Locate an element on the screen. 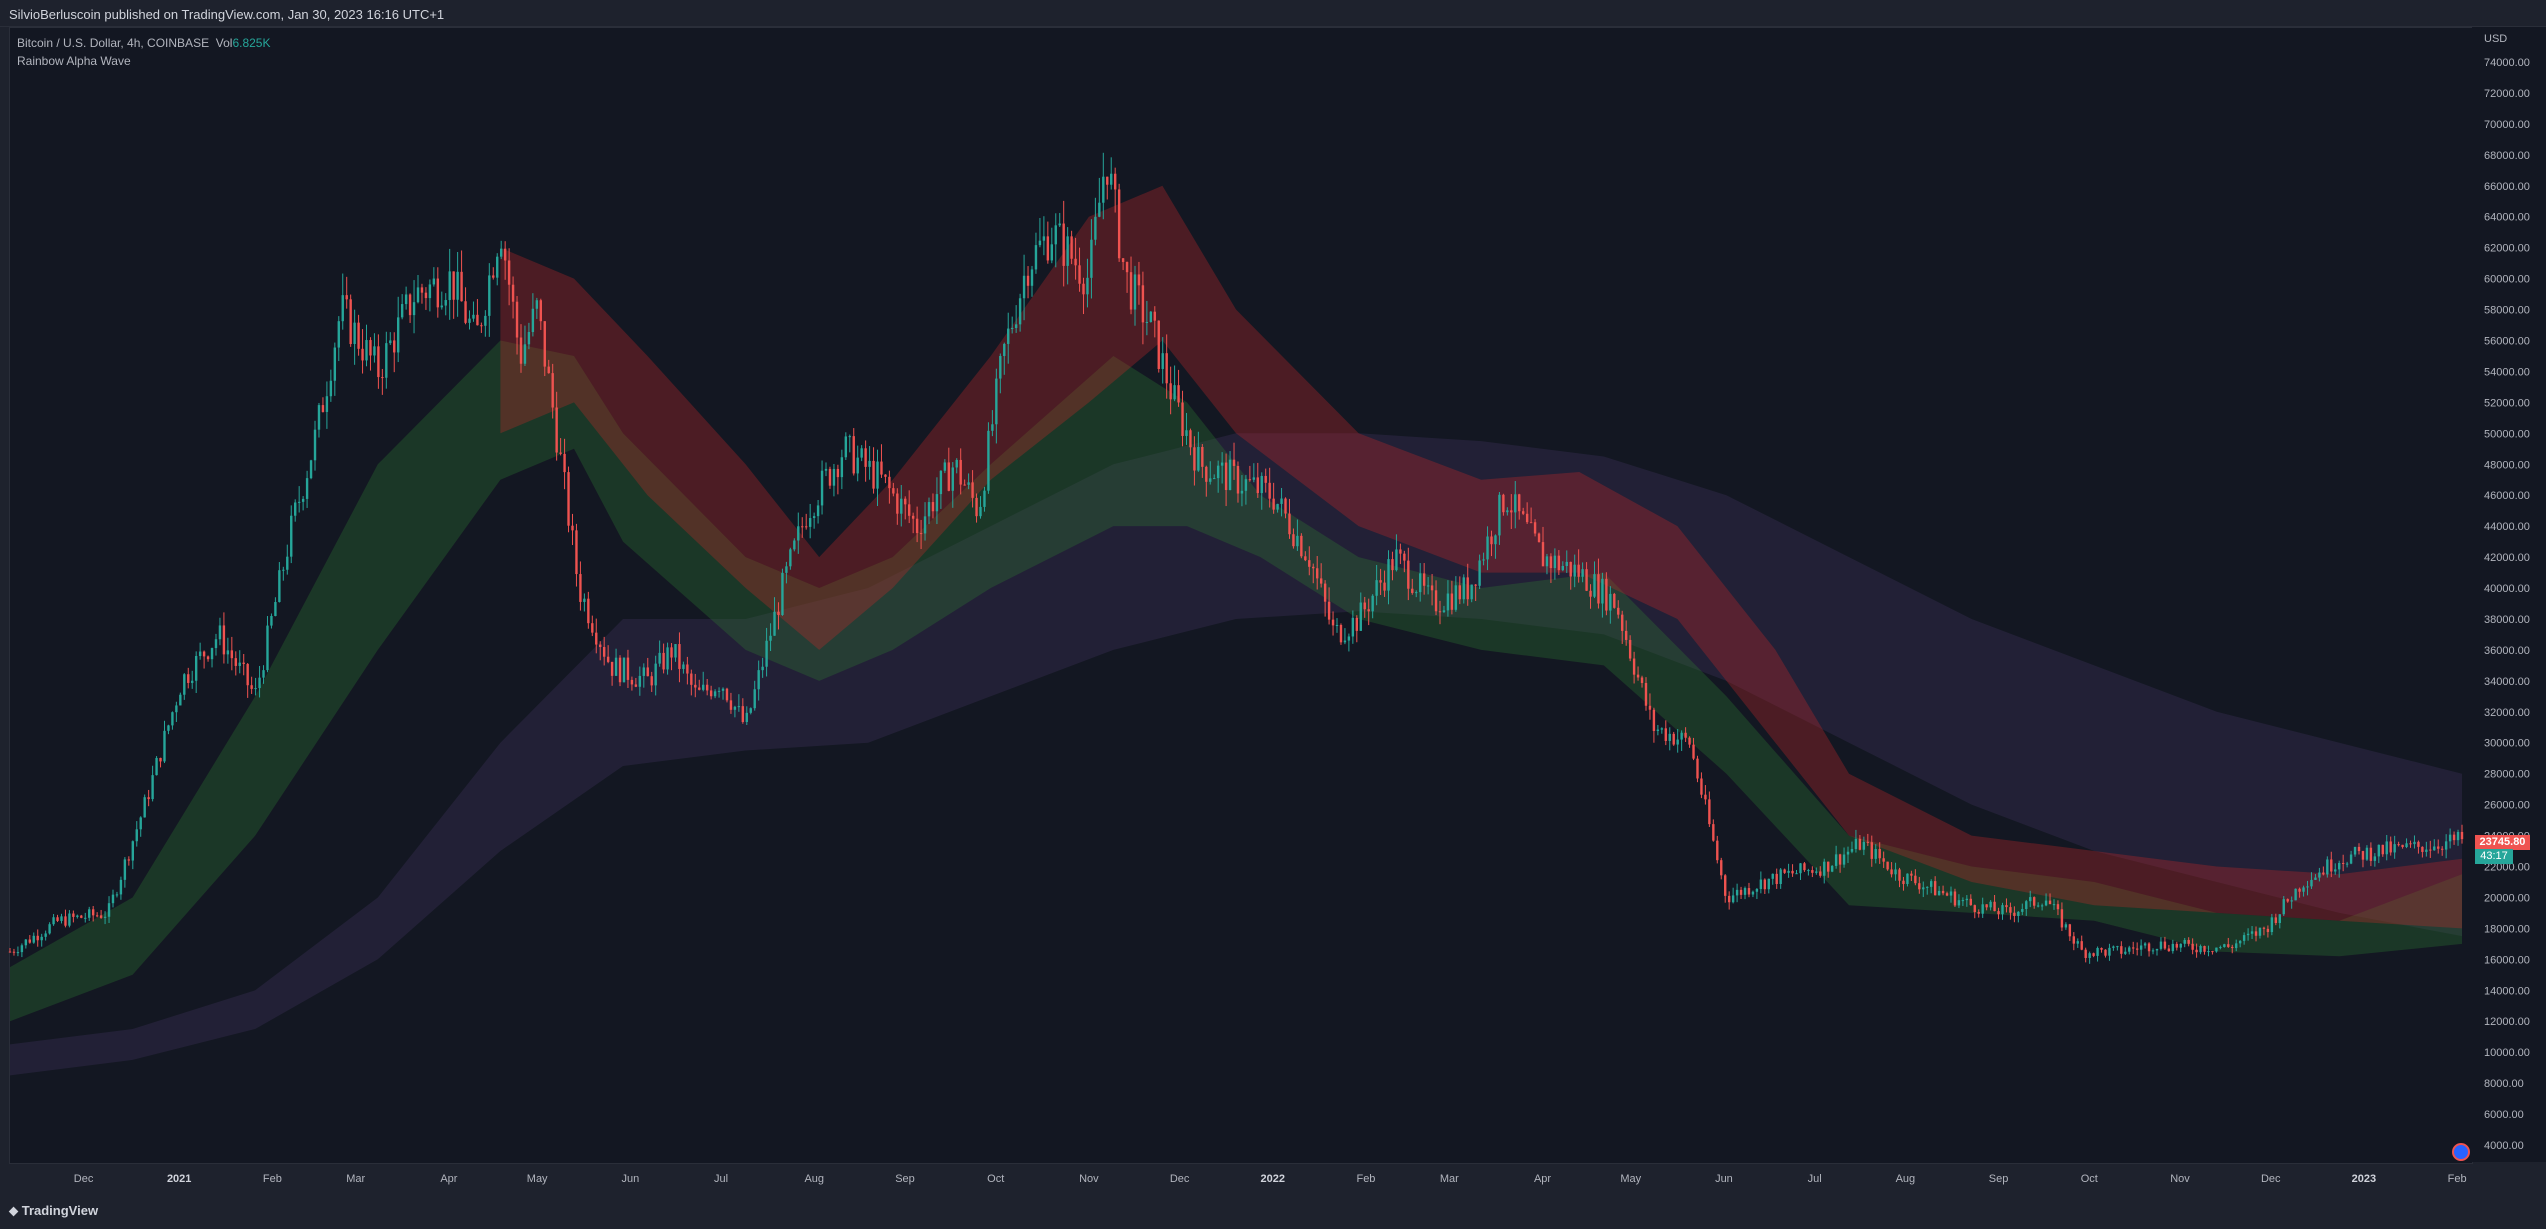  us-flag-icon is located at coordinates (2461, 1152).